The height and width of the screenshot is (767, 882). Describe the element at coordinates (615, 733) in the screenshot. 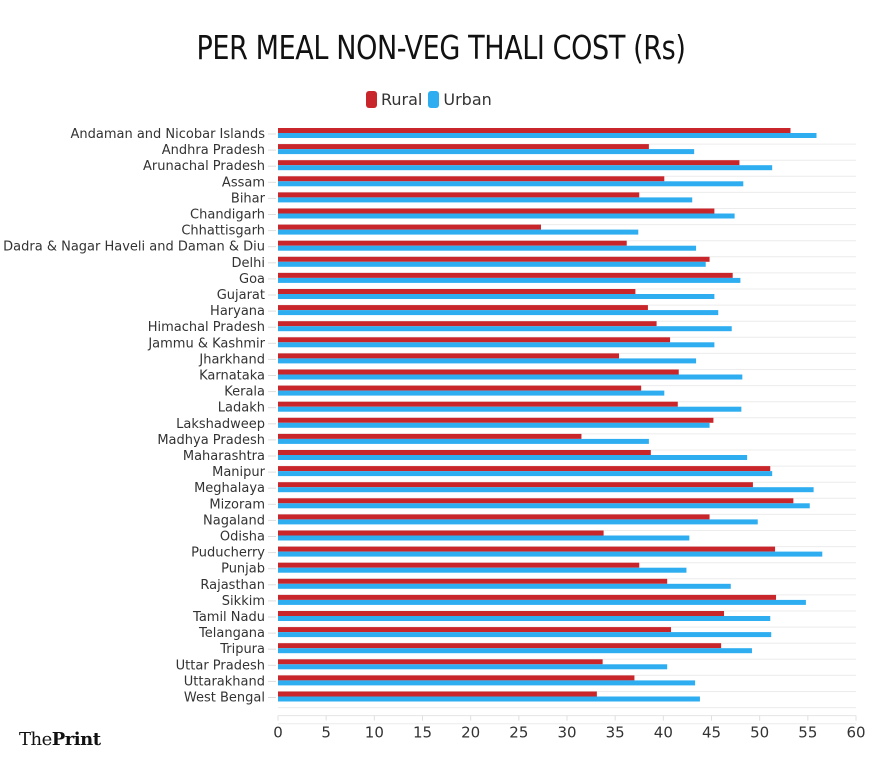

I see `x-tick-label: 35` at that location.